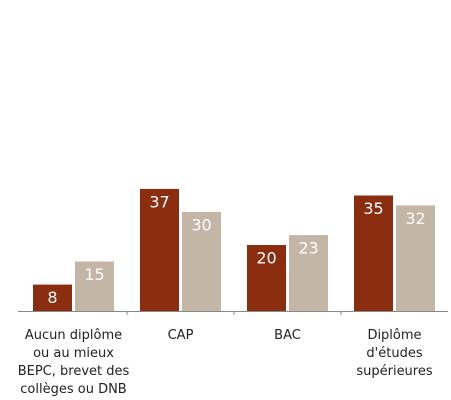 This screenshot has height=400, width=451. I want to click on value-label: 37, so click(159, 201).